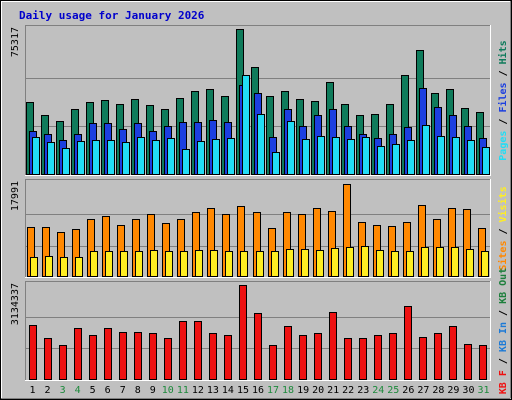 Image resolution: width=512 pixels, height=400 pixels. What do you see at coordinates (183, 390) in the screenshot?
I see `x-tick-day-11: 11` at bounding box center [183, 390].